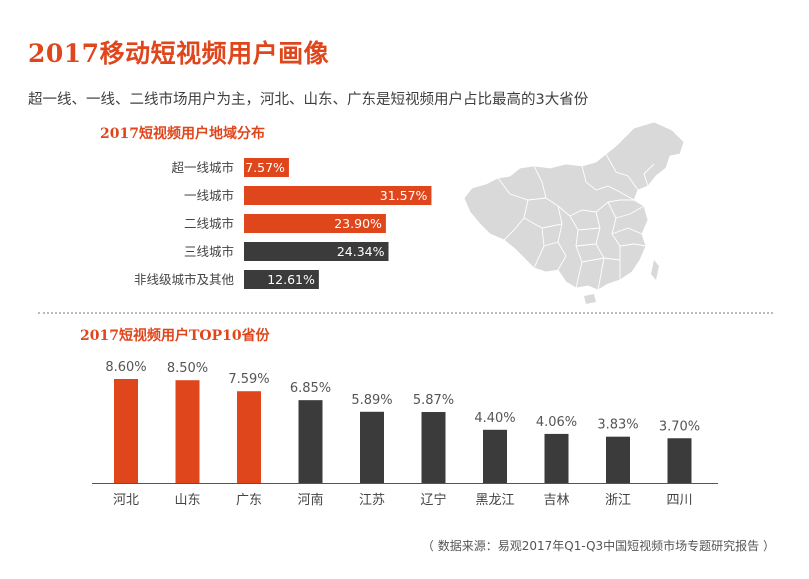  Describe the element at coordinates (182, 134) in the screenshot. I see `regional-chart-title: 2017短视频用户地域分布` at that location.